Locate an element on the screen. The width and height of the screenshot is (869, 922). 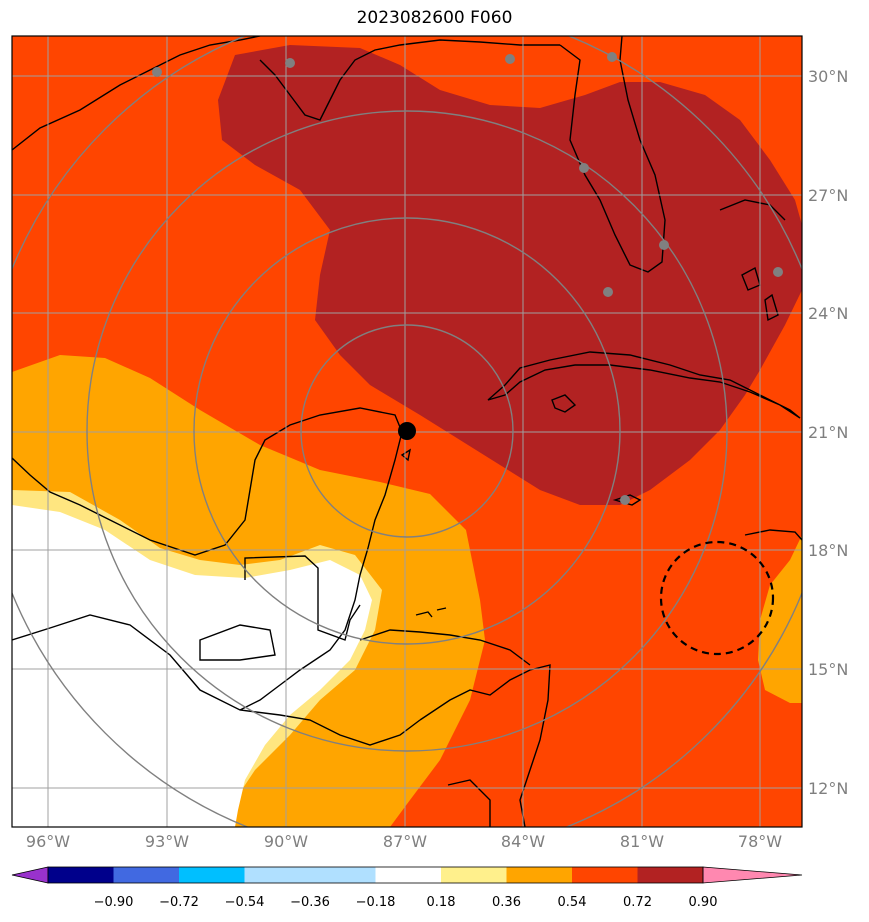
lon-label: 78°W is located at coordinates (760, 841).